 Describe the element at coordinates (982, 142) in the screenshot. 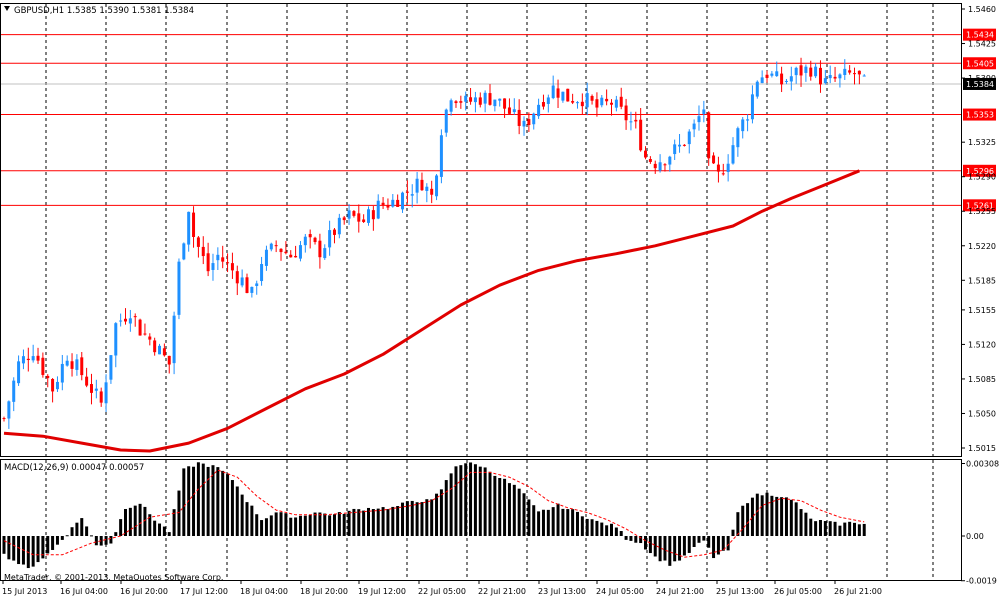

I see `price-tick-label: 1.5325` at that location.